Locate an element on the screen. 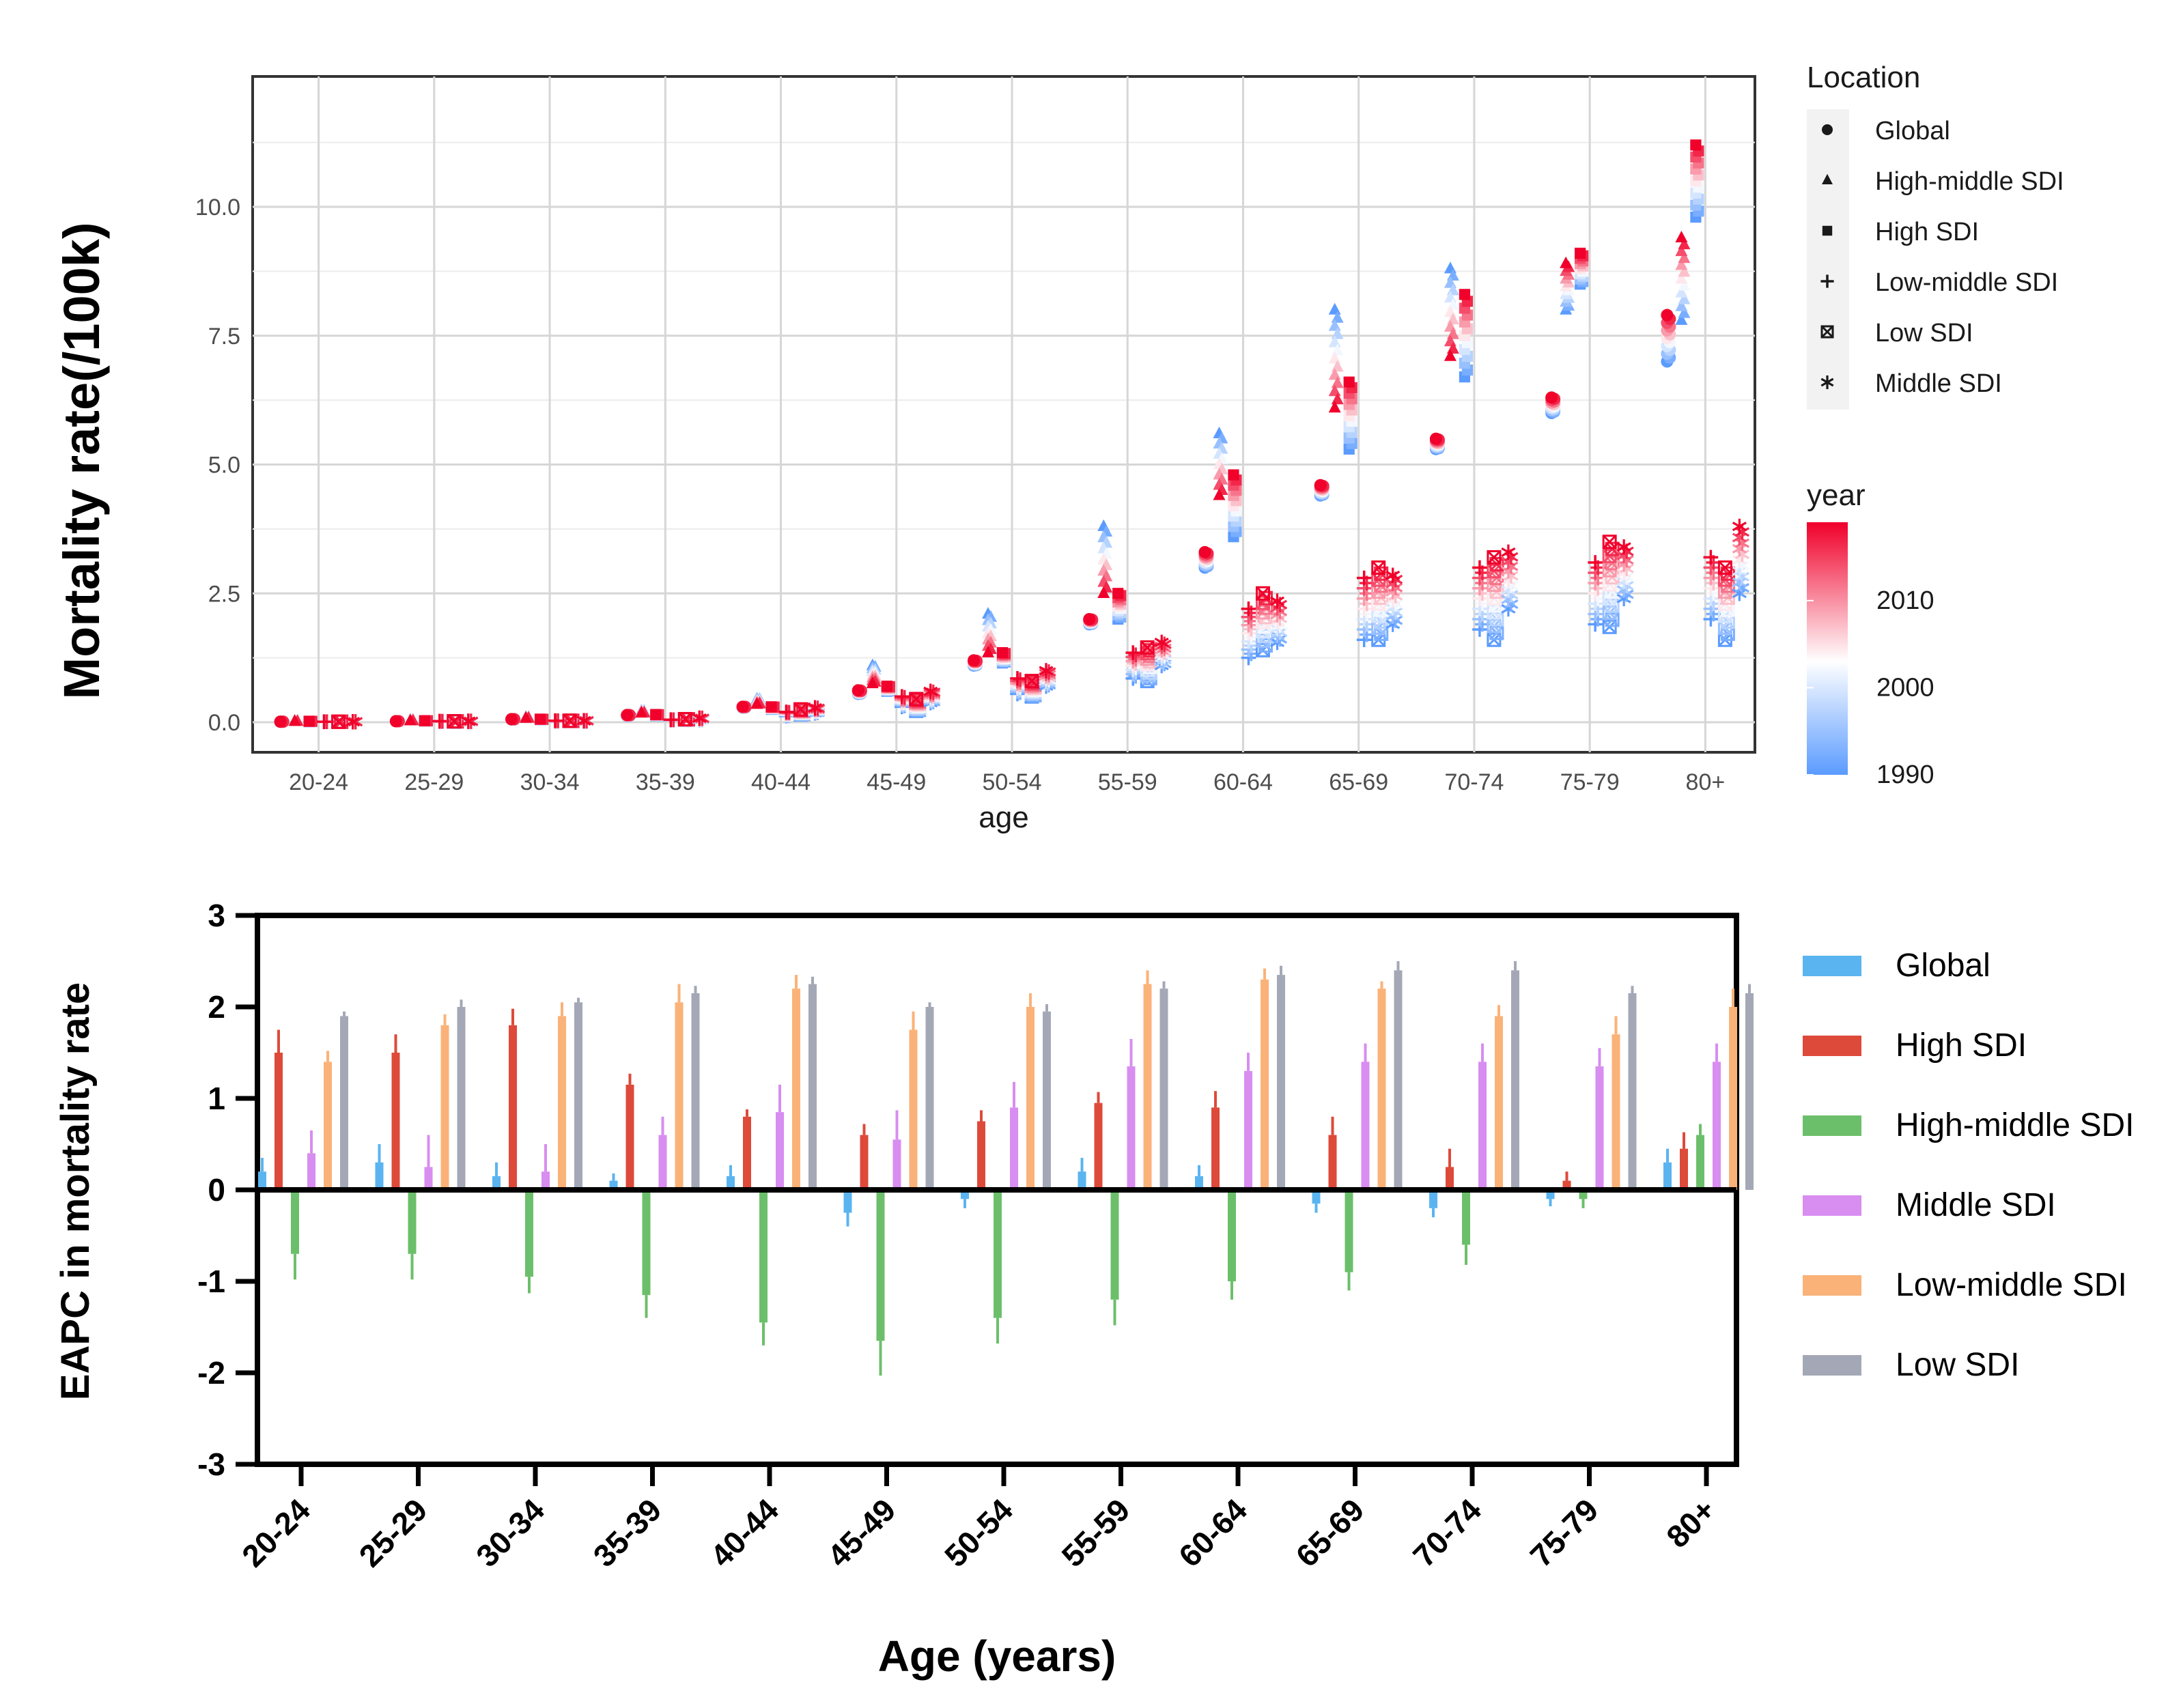 This screenshot has width=2181, height=1708. bottom-x-tick-label: 30-34 is located at coordinates (510, 1533).